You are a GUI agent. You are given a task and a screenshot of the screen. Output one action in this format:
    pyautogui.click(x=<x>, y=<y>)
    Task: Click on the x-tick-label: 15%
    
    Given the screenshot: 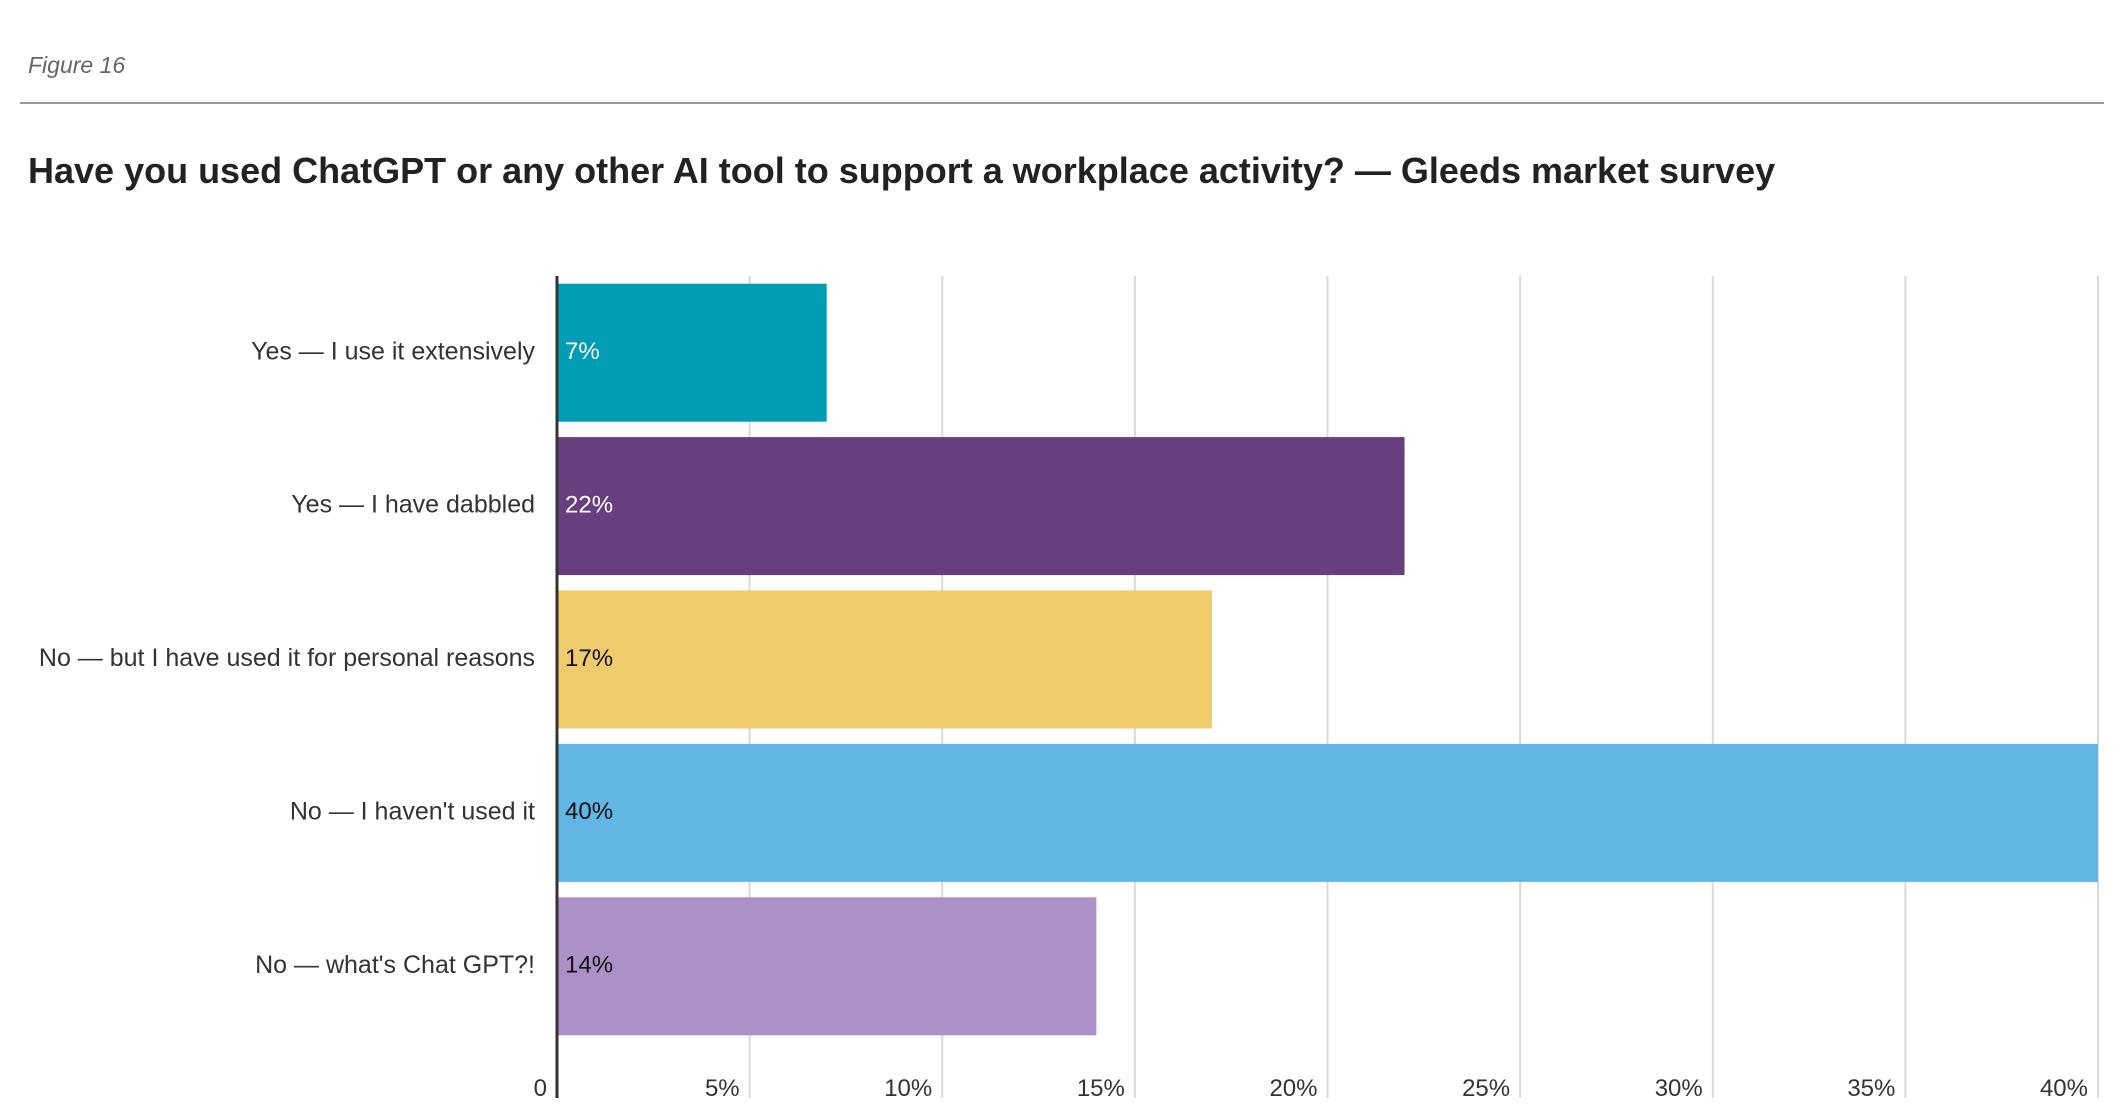 What is the action you would take?
    pyautogui.click(x=1101, y=1088)
    